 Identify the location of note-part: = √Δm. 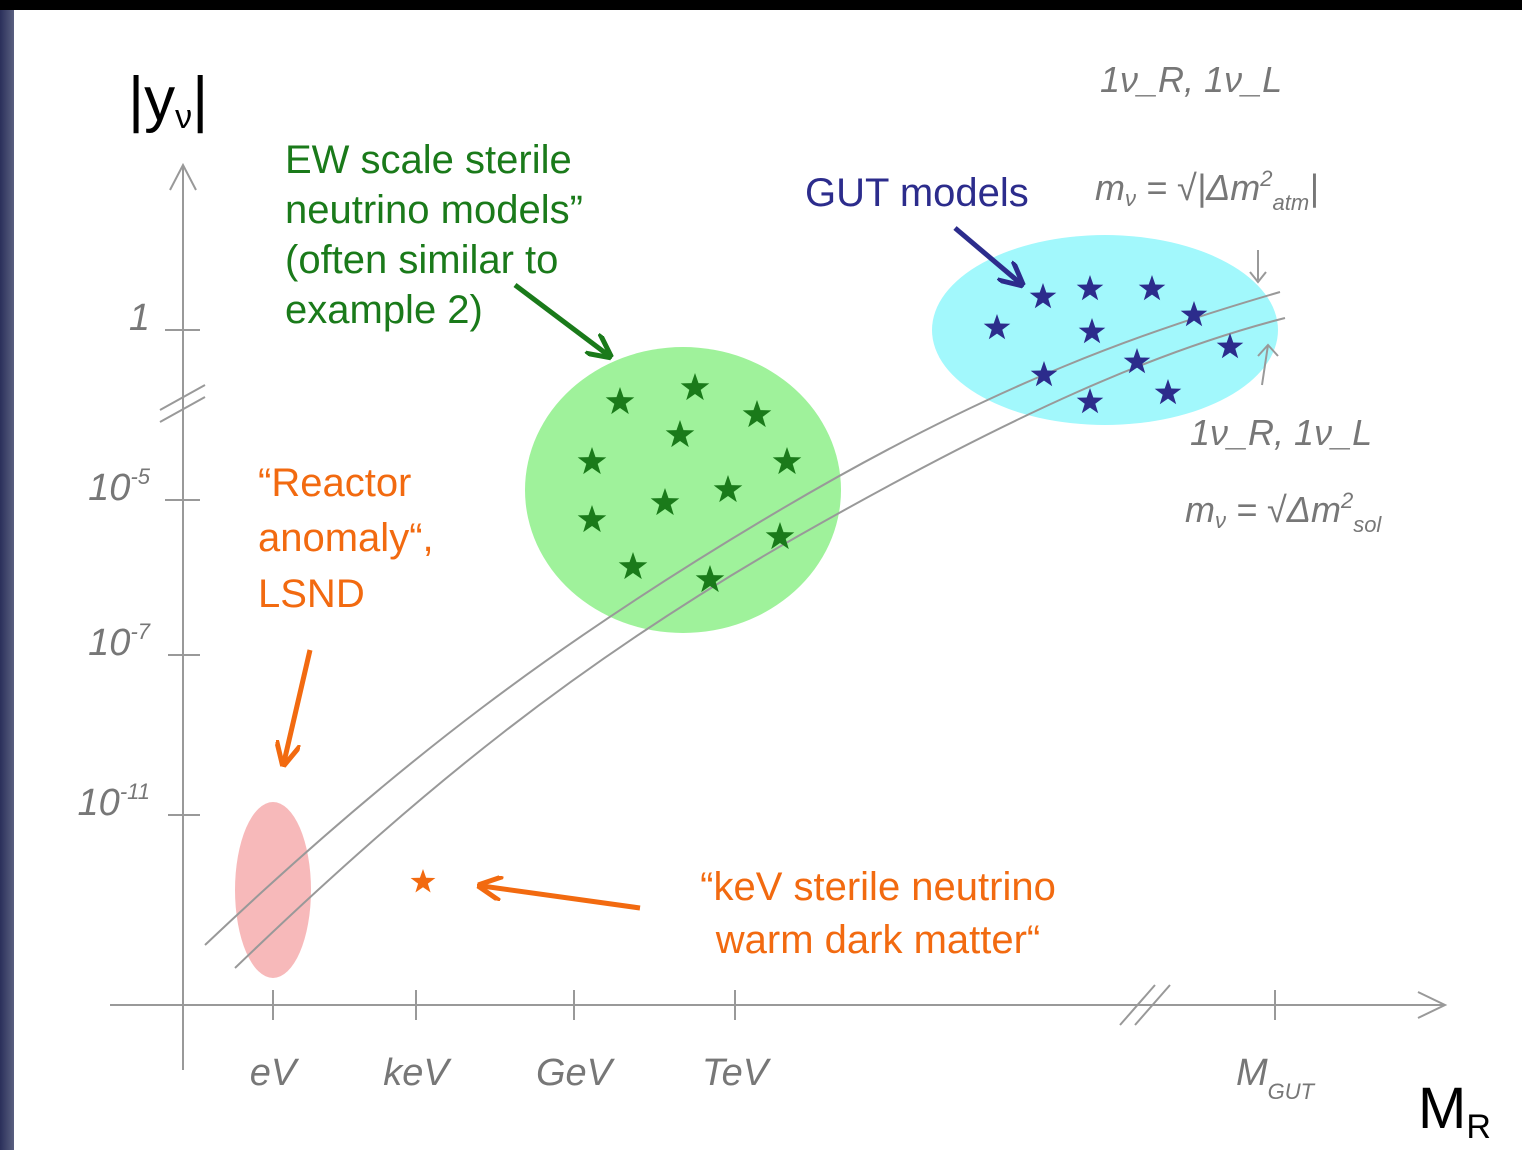
(1283, 509).